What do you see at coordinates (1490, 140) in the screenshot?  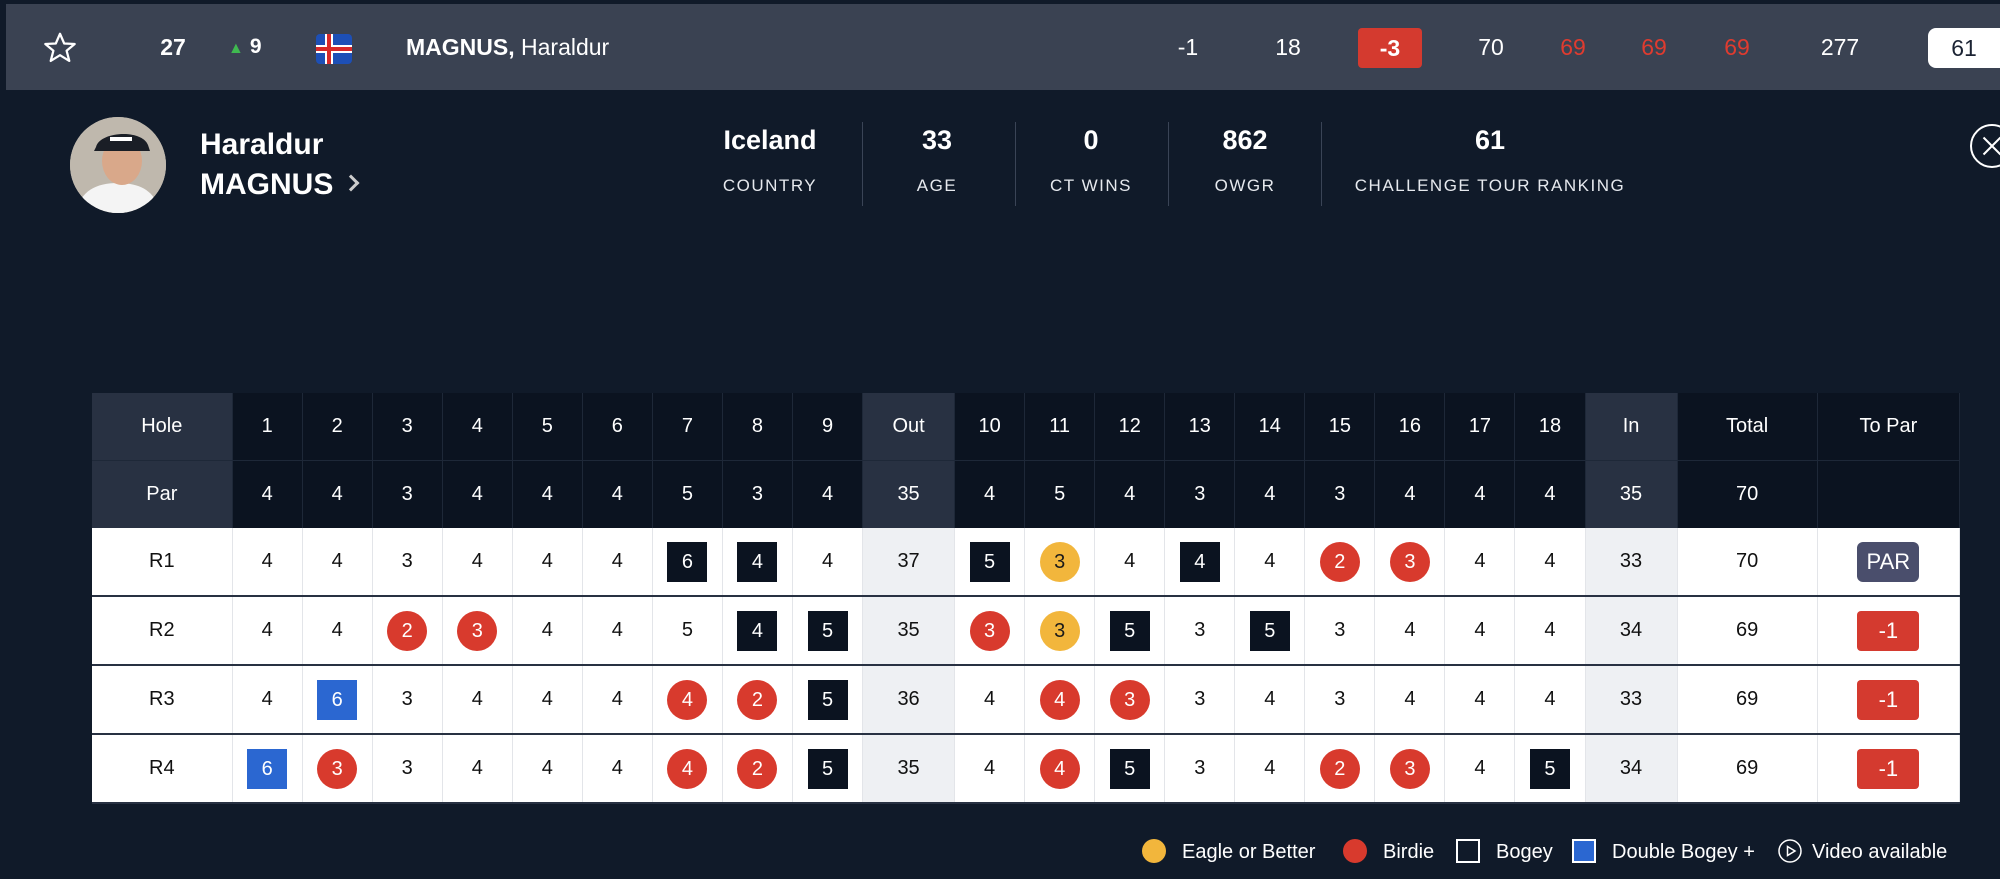 I see `stat-value: 61` at bounding box center [1490, 140].